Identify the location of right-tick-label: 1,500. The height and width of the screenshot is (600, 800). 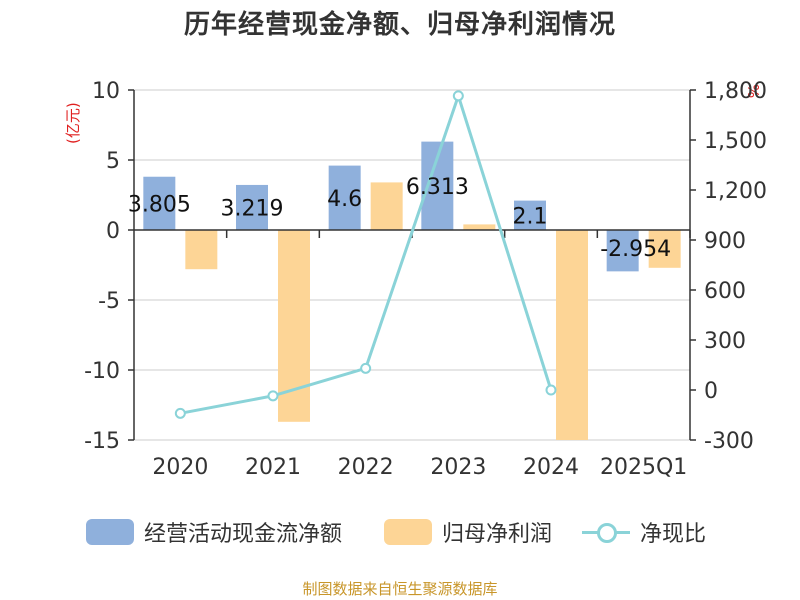
(735, 141).